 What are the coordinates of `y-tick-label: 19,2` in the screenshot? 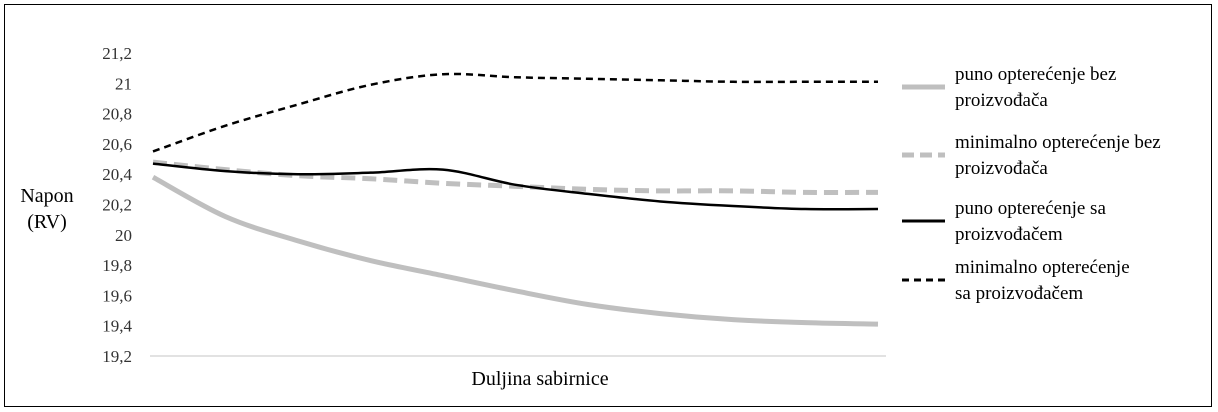 It's located at (117, 356).